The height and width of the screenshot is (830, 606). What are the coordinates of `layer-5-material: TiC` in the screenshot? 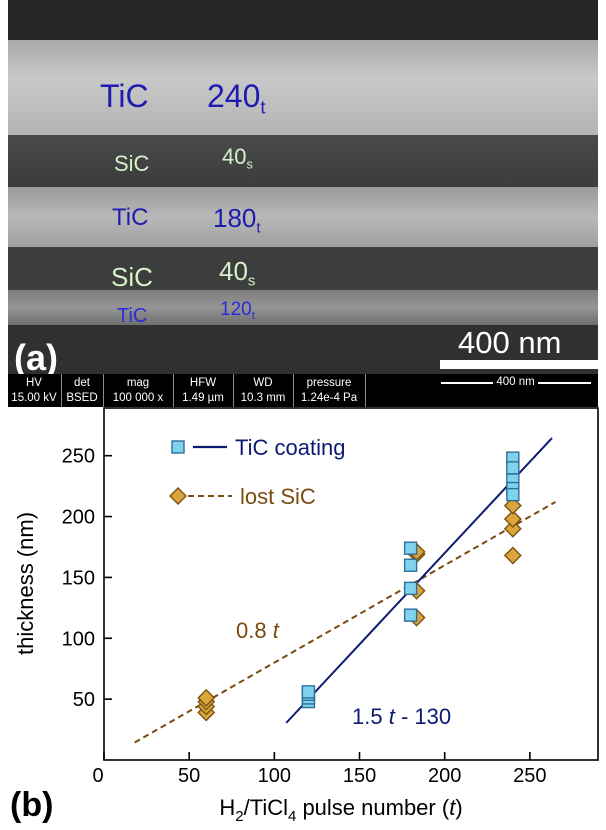 It's located at (132, 316).